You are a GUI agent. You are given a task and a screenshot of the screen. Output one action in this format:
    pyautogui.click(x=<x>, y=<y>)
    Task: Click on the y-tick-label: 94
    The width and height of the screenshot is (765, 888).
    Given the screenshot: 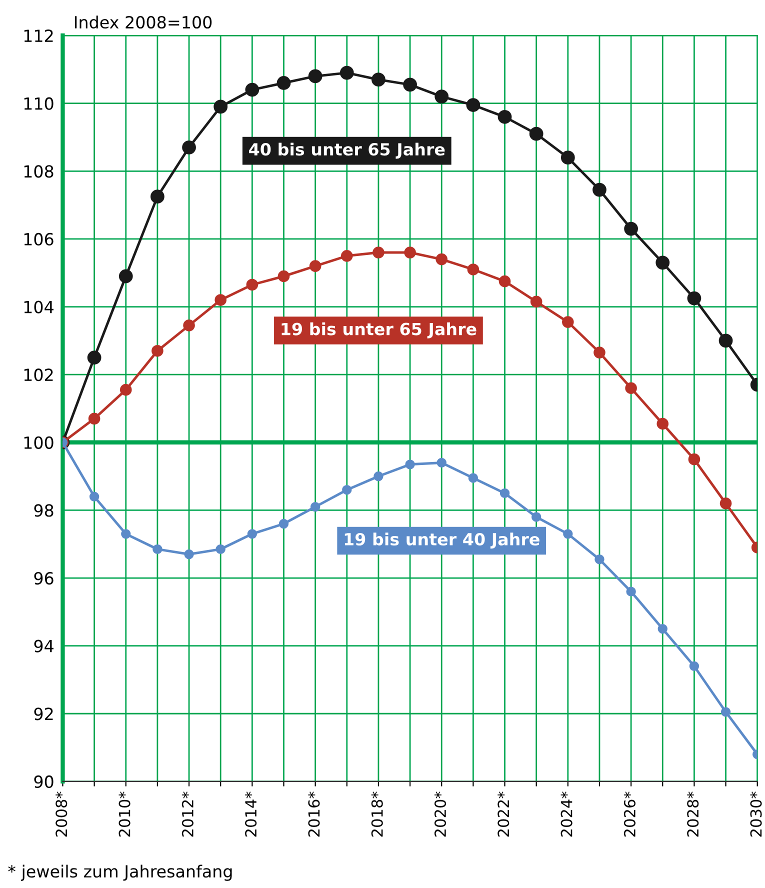 What is the action you would take?
    pyautogui.click(x=44, y=646)
    